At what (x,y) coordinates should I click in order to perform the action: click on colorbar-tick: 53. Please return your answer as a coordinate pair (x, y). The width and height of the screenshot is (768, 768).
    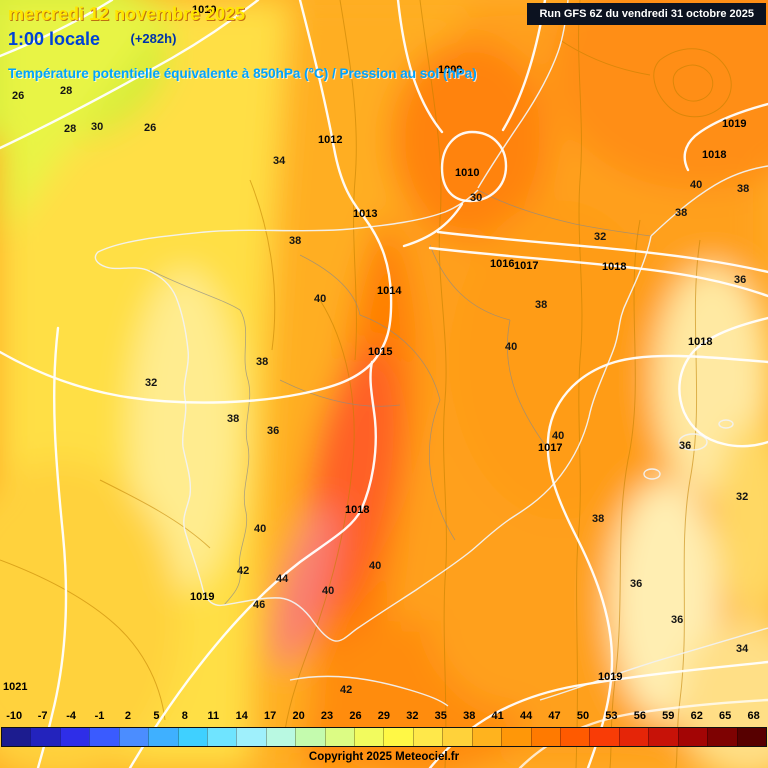
    Looking at the image, I should click on (611, 716).